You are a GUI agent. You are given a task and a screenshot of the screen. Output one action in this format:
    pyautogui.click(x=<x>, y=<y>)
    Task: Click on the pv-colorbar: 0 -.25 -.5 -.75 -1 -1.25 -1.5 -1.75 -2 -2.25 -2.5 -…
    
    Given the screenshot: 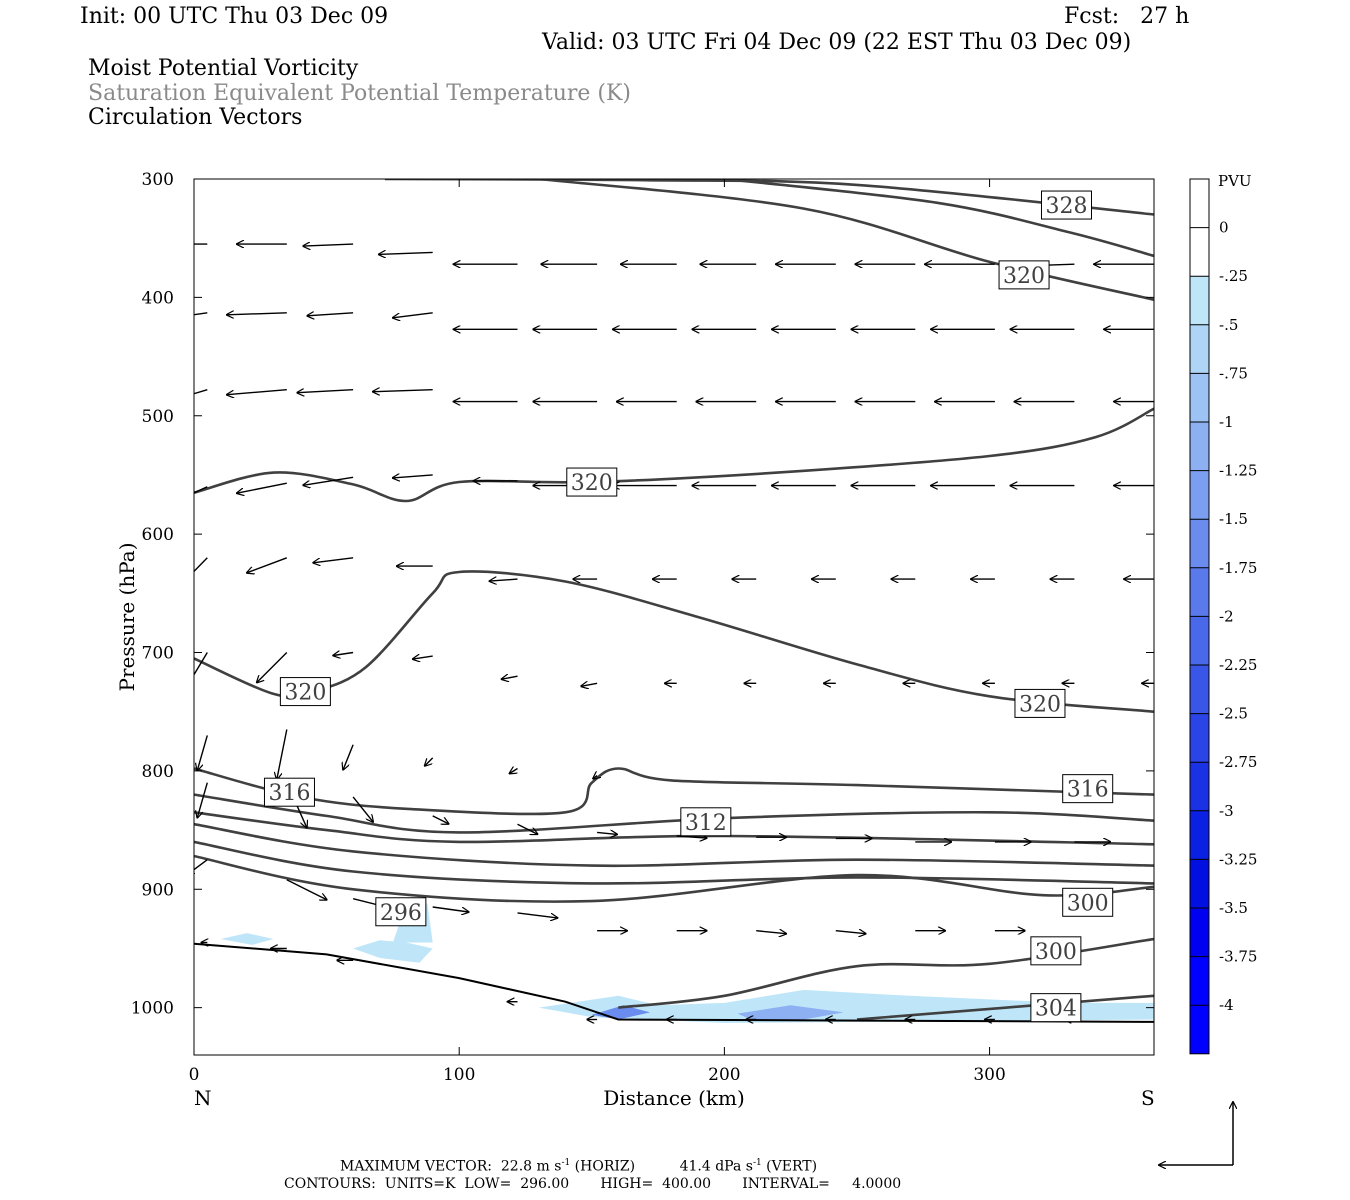 What is the action you would take?
    pyautogui.click(x=1223, y=616)
    